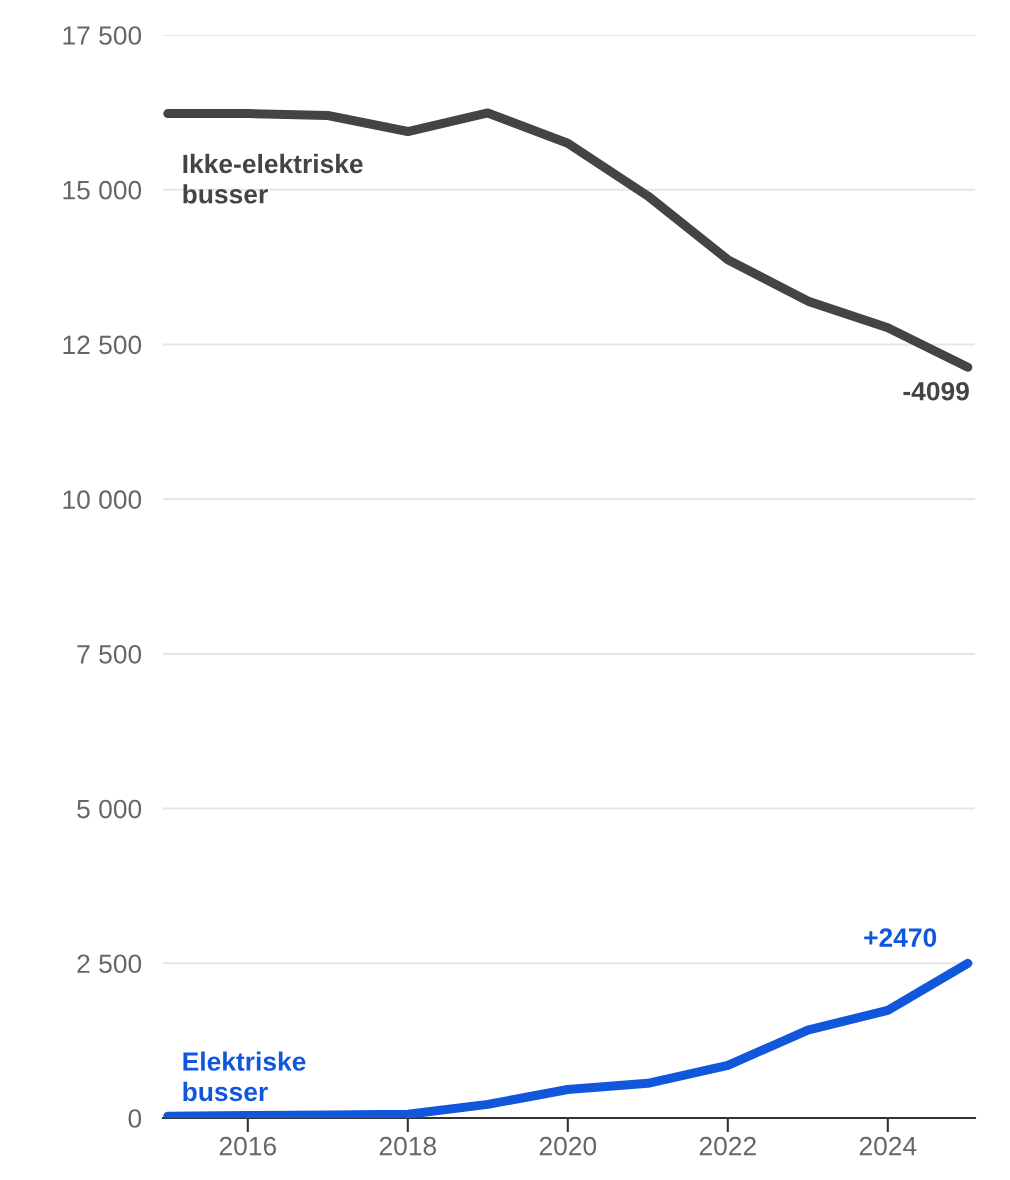  I want to click on annotation: -4099, so click(936, 391).